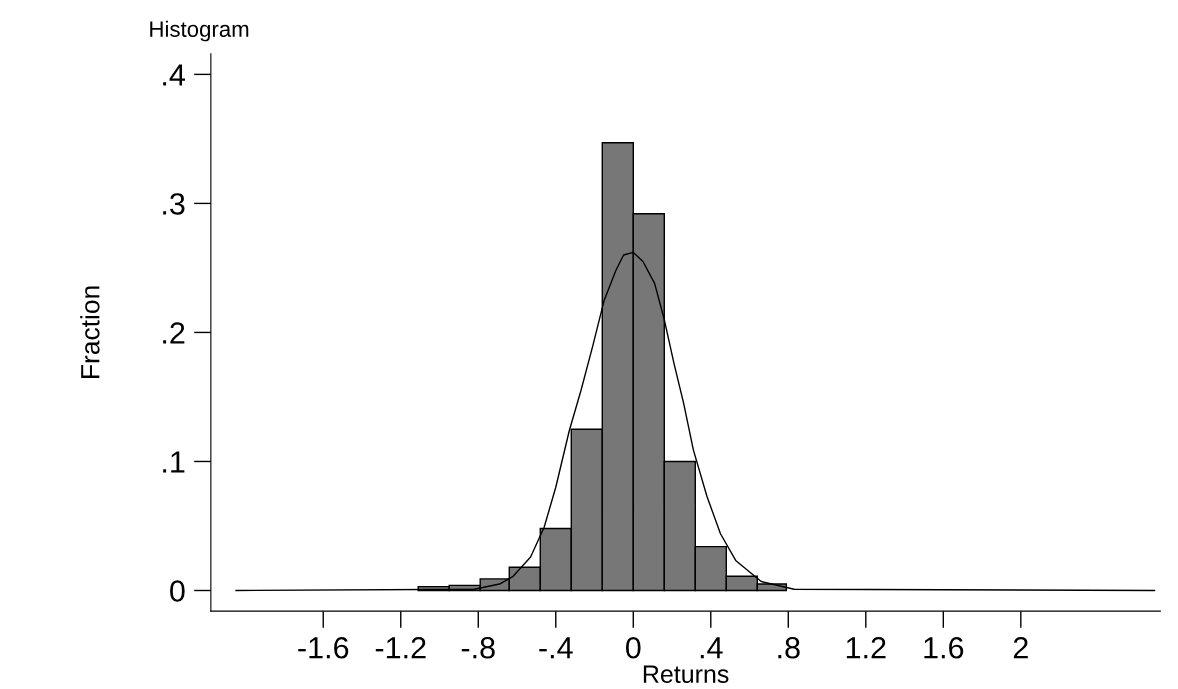  Describe the element at coordinates (174, 333) in the screenshot. I see `y-tick-label: .2` at that location.